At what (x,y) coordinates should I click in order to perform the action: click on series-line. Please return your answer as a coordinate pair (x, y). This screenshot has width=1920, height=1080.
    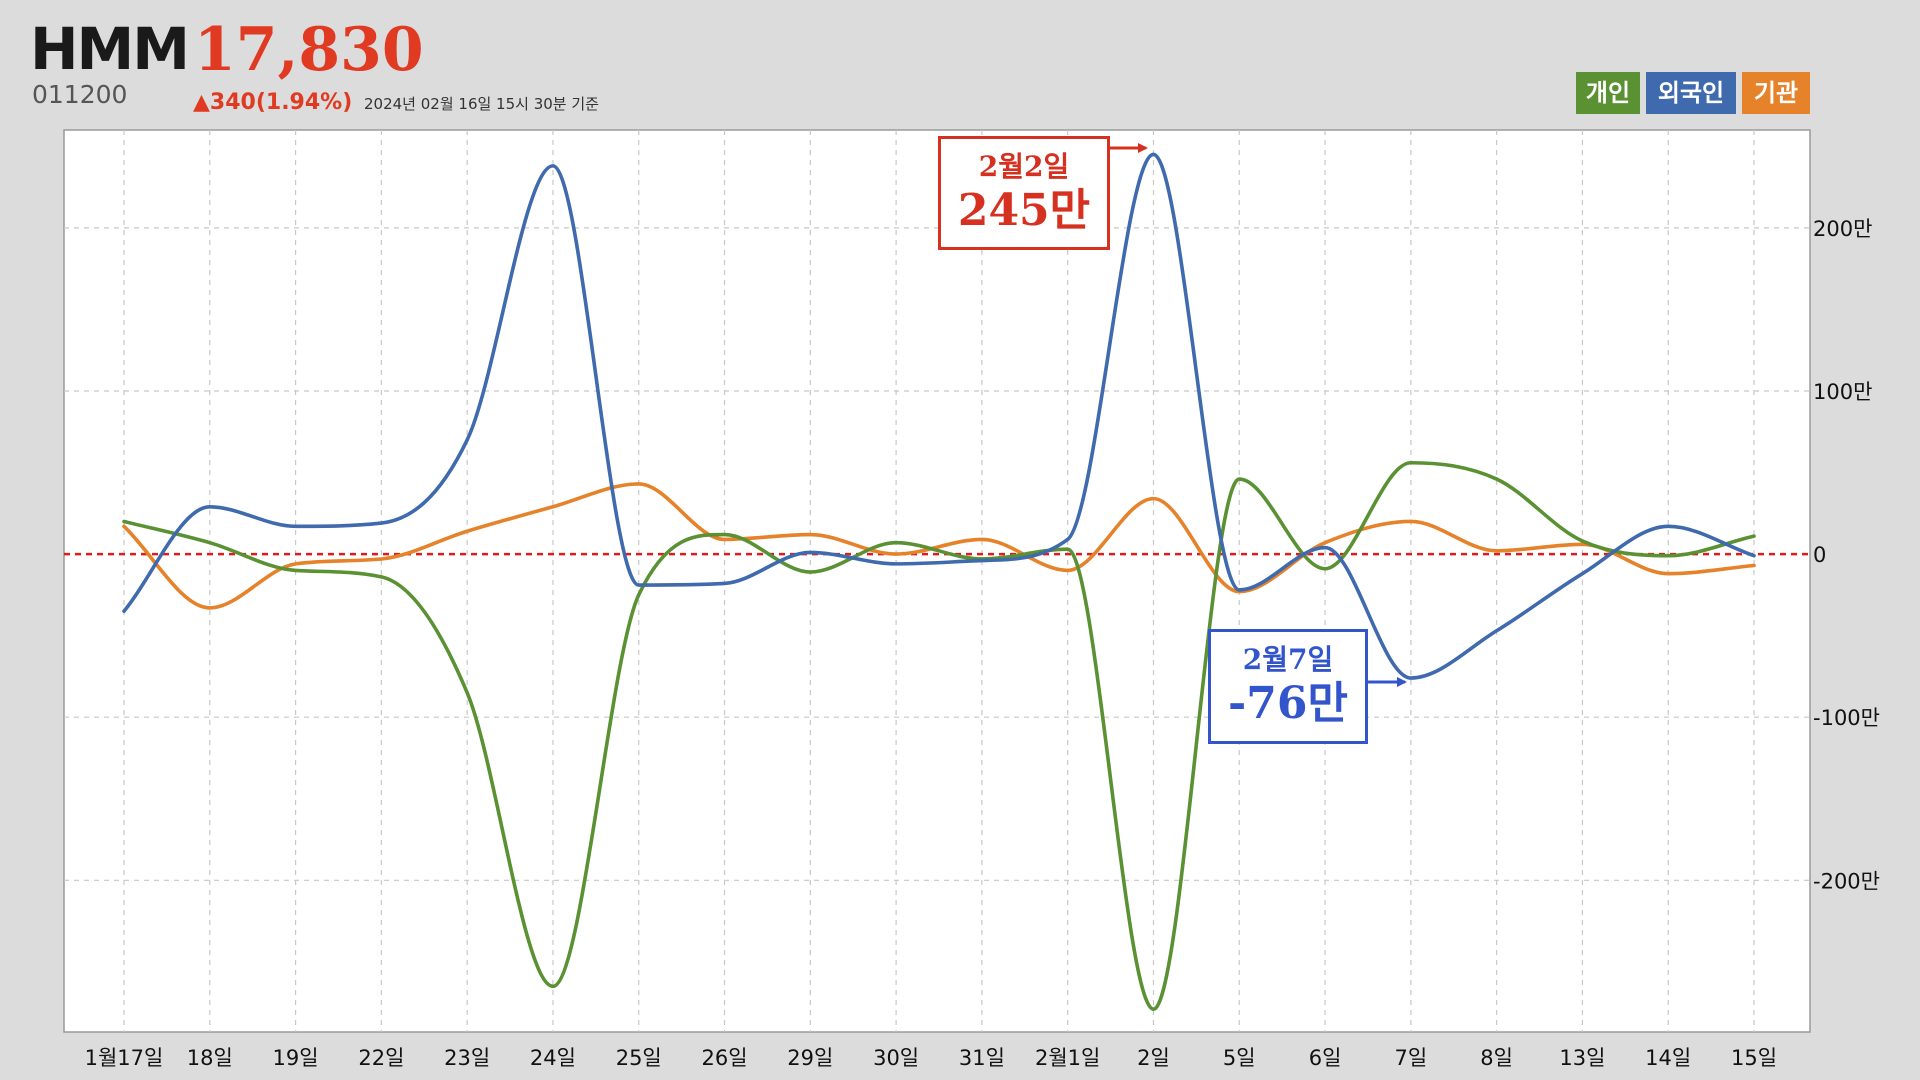
    Looking at the image, I should click on (939, 546).